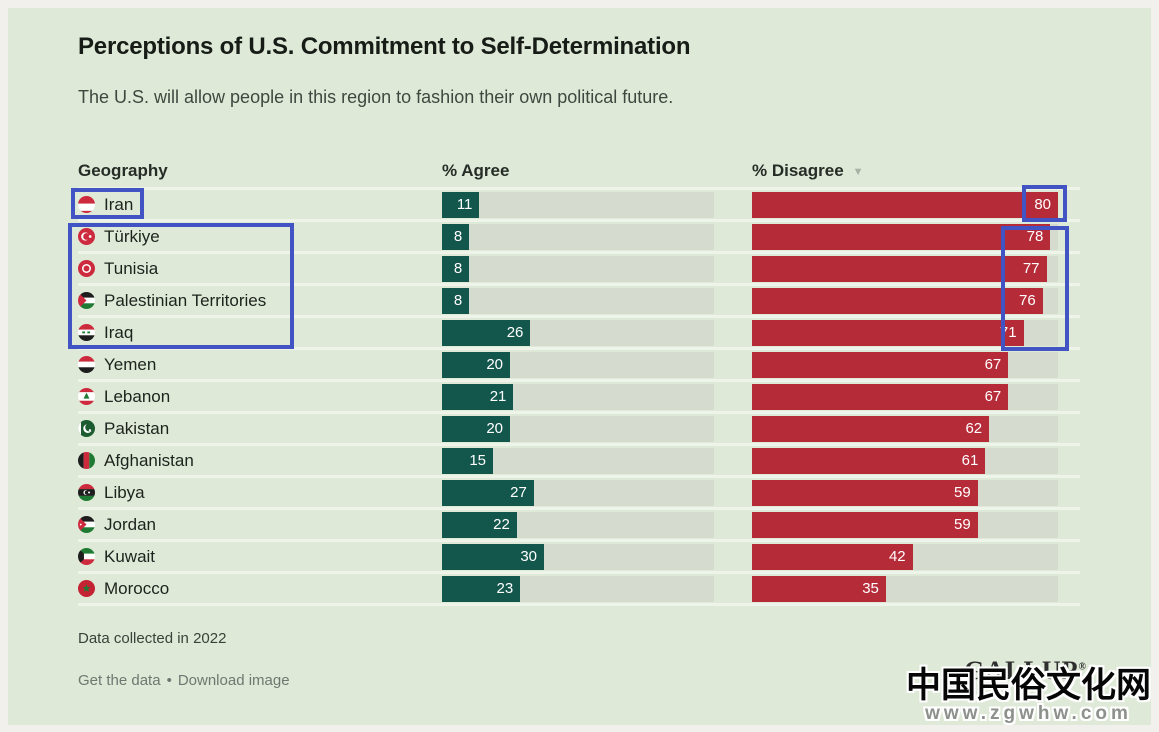  I want to click on disagree-bar-track: 35, so click(905, 588).